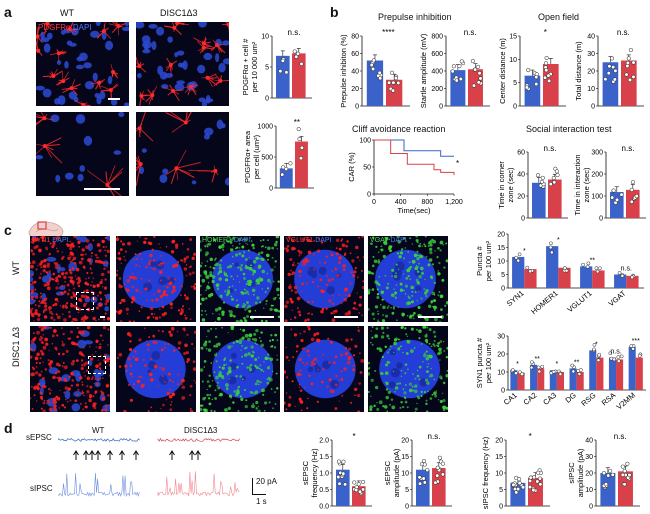  What do you see at coordinates (256, 156) in the screenshot?
I see `y-axis-label: per cell (um²)` at bounding box center [256, 156].